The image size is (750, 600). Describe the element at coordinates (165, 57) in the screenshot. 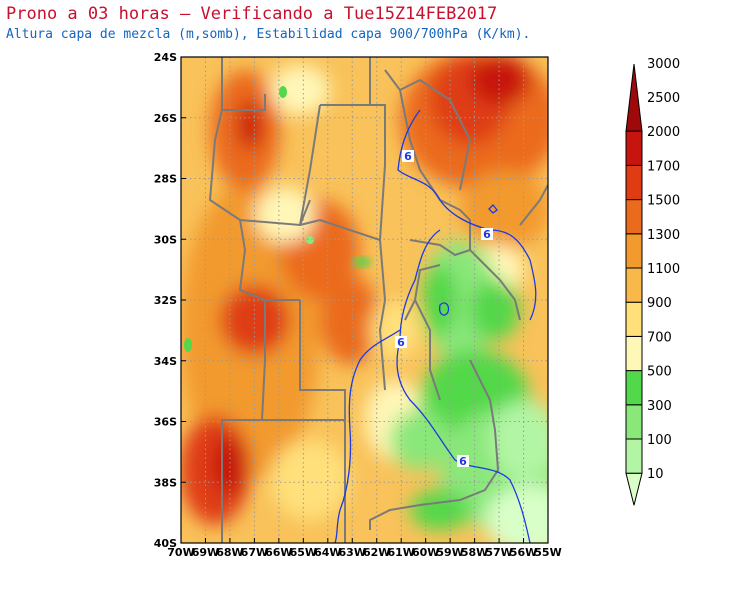

I see `y-tick-label: 24S` at that location.